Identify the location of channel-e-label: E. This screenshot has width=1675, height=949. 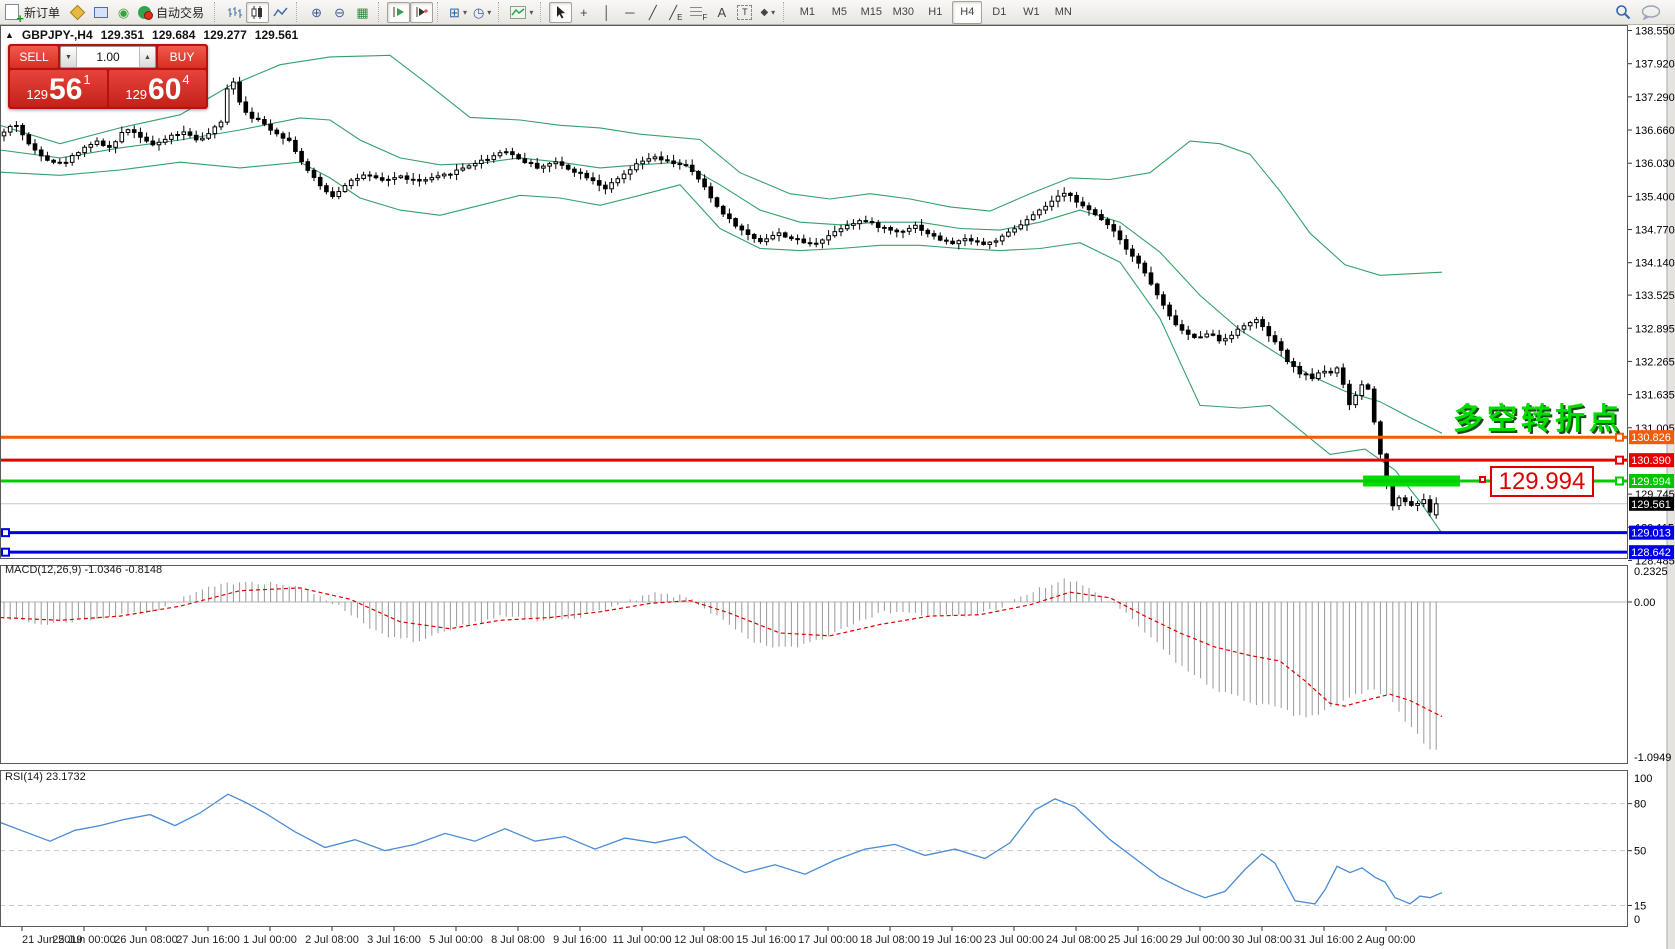
(680, 17).